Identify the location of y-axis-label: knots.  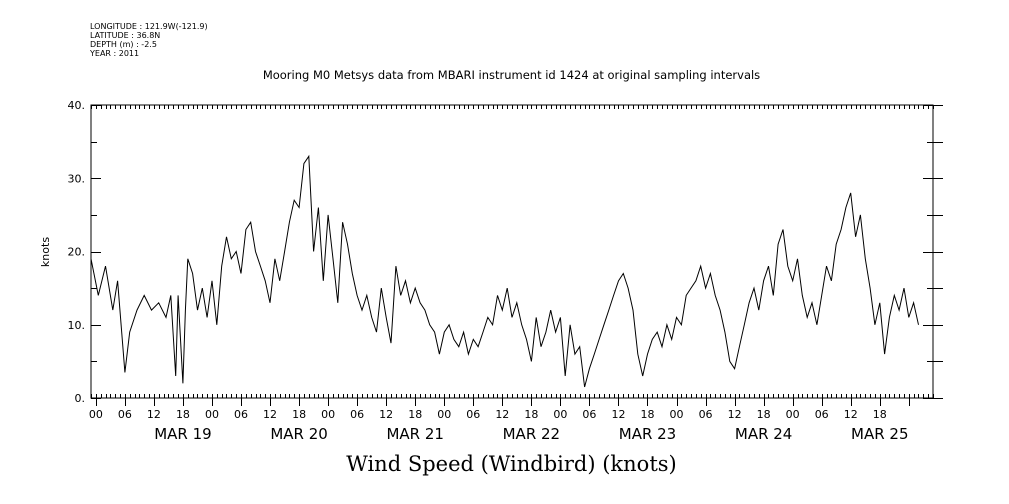
(45, 252).